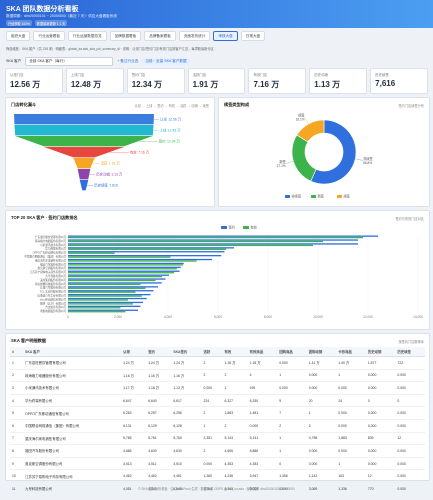 The width and height of the screenshot is (433, 500). Describe the element at coordinates (218, 317) in the screenshot. I see `x-tick-label: 6,000` at that location.